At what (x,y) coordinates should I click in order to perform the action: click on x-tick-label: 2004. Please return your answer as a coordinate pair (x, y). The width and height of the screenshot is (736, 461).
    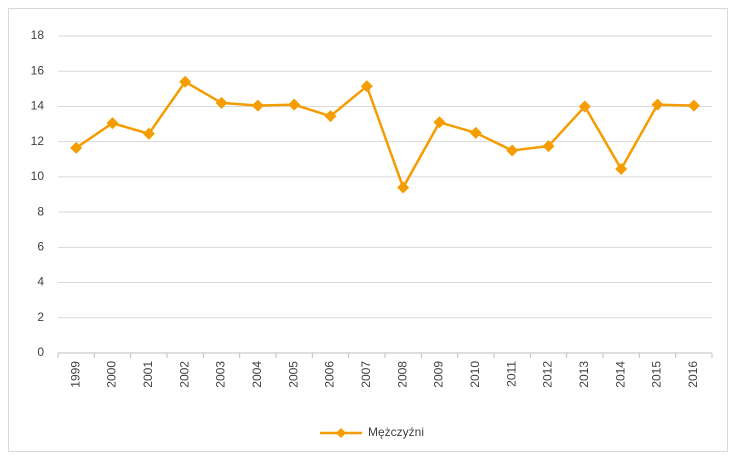
    Looking at the image, I should click on (257, 374).